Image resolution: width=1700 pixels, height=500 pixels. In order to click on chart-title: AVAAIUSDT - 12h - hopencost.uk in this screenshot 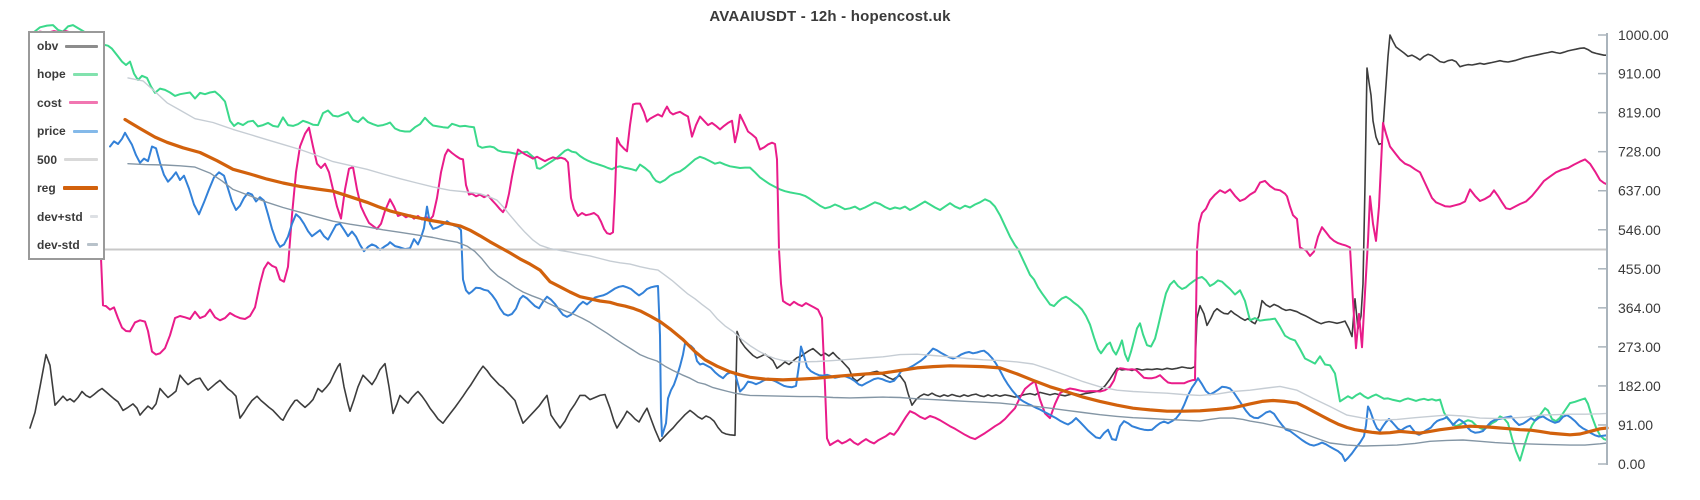, I will do `click(830, 16)`.